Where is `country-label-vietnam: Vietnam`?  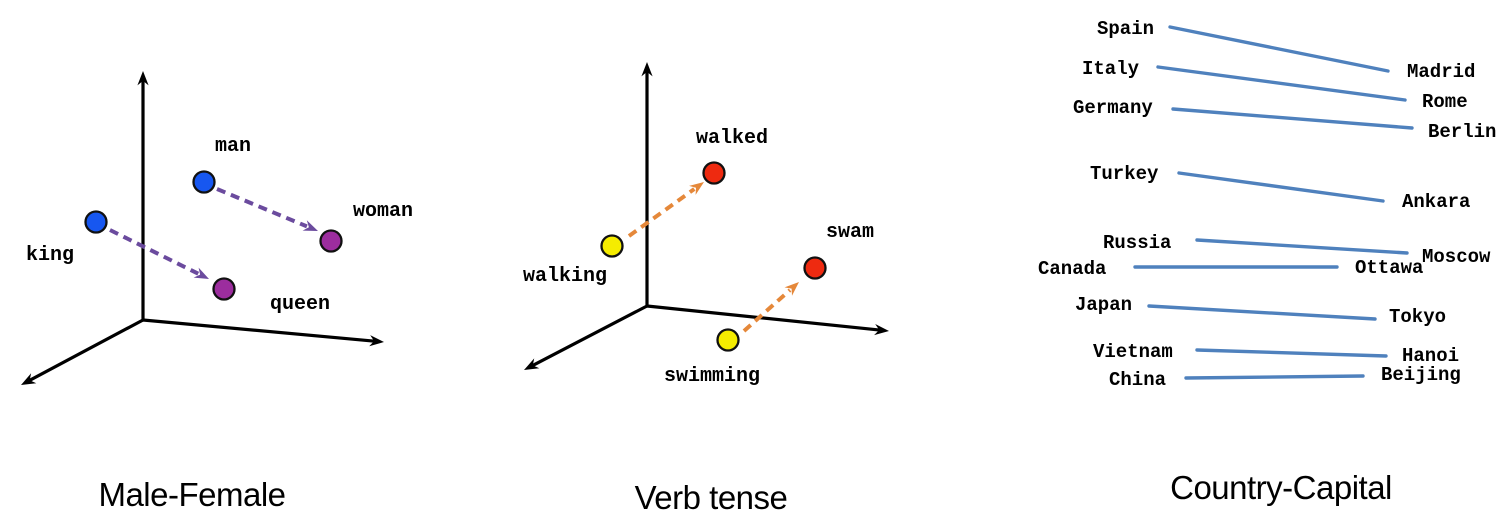 country-label-vietnam: Vietnam is located at coordinates (1133, 352).